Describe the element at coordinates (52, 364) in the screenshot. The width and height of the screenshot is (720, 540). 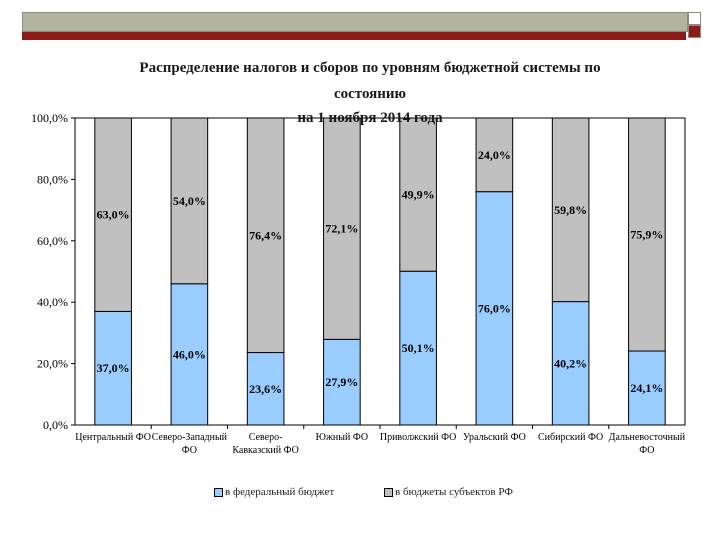
I see `y-tick-label: 20,0%` at that location.